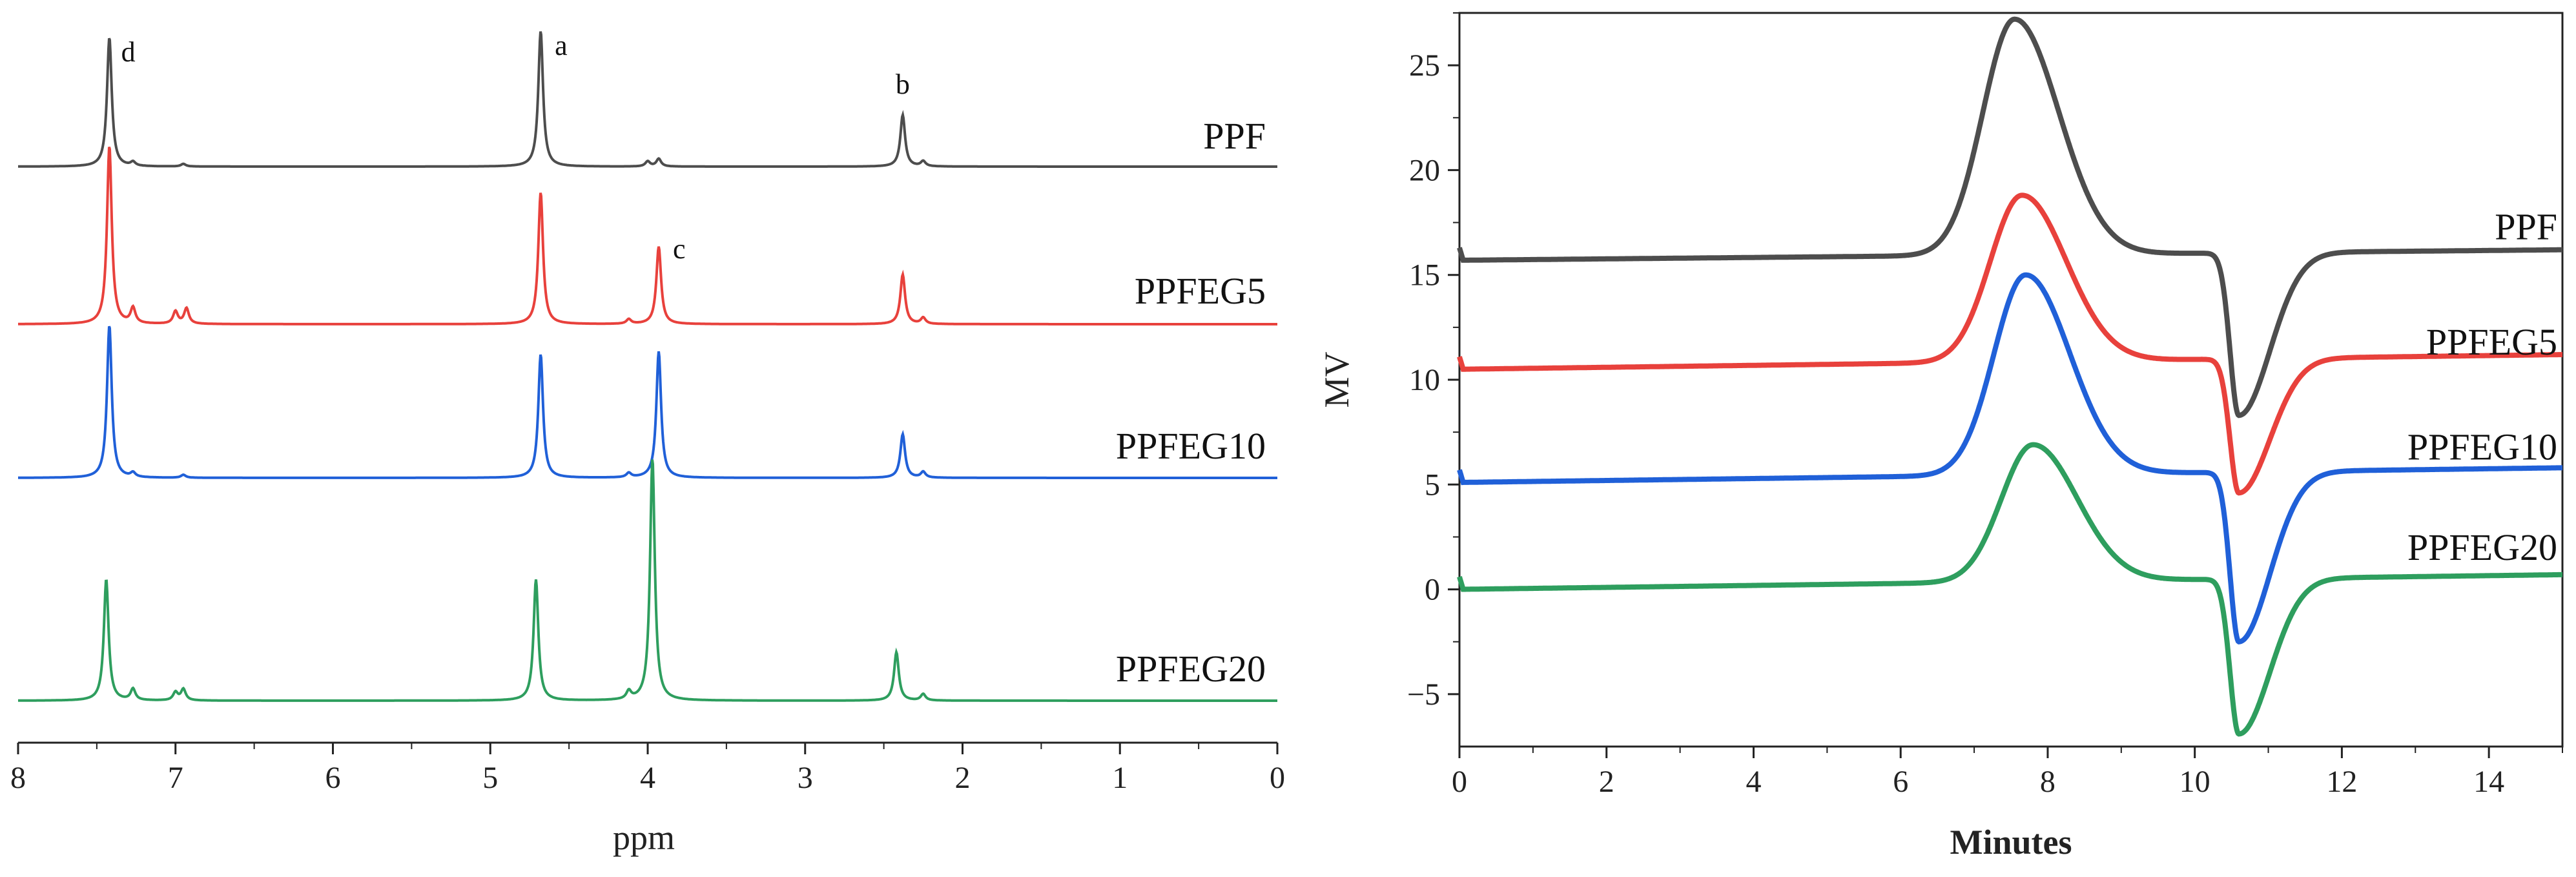 The width and height of the screenshot is (2576, 877). What do you see at coordinates (963, 778) in the screenshot?
I see `nmr-x-tick-label: 2` at bounding box center [963, 778].